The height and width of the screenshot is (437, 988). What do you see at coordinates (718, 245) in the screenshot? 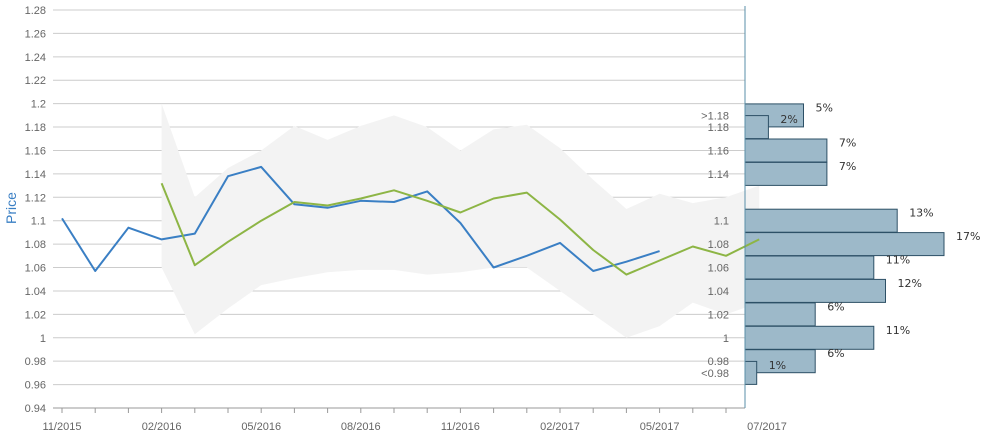
I see `histogram-category-label: 1.08` at bounding box center [718, 245].